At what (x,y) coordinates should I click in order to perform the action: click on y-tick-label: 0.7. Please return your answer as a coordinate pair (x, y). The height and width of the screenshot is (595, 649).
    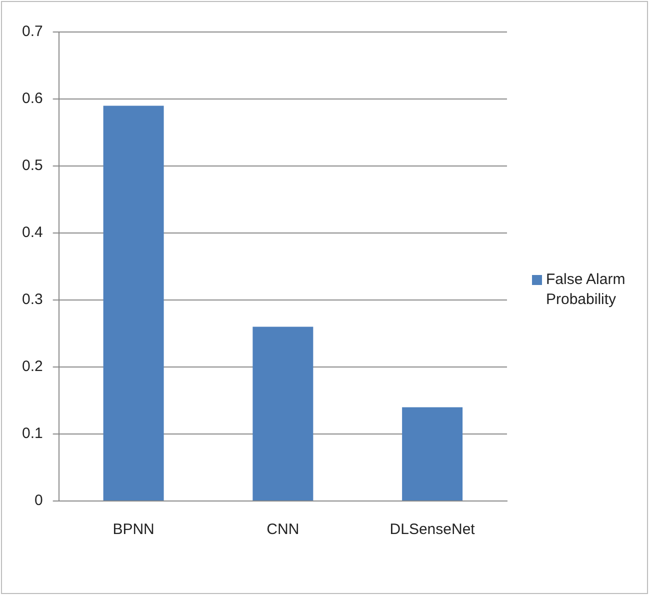
    Looking at the image, I should click on (32, 31).